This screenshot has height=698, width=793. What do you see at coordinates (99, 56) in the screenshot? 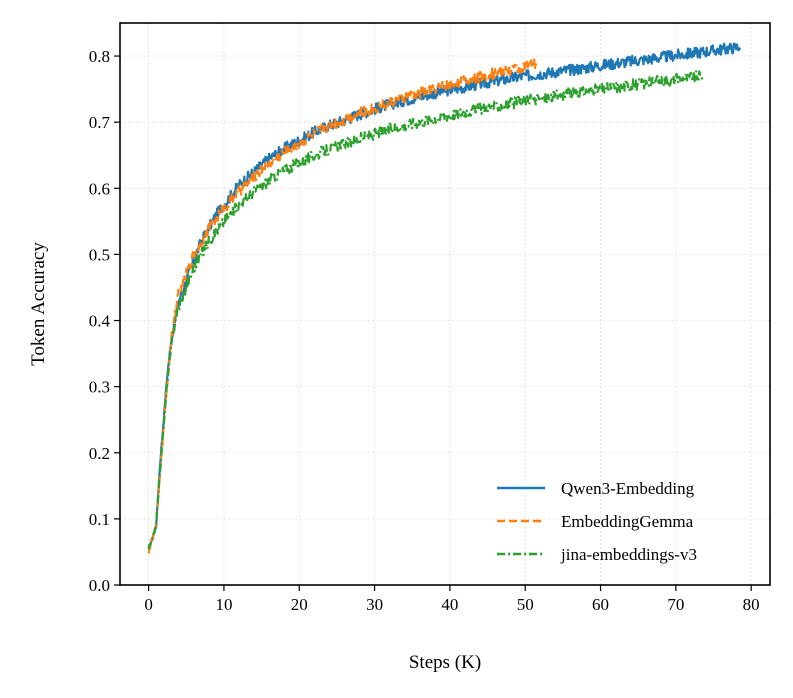
I see `y-tick-label: 0.8` at bounding box center [99, 56].